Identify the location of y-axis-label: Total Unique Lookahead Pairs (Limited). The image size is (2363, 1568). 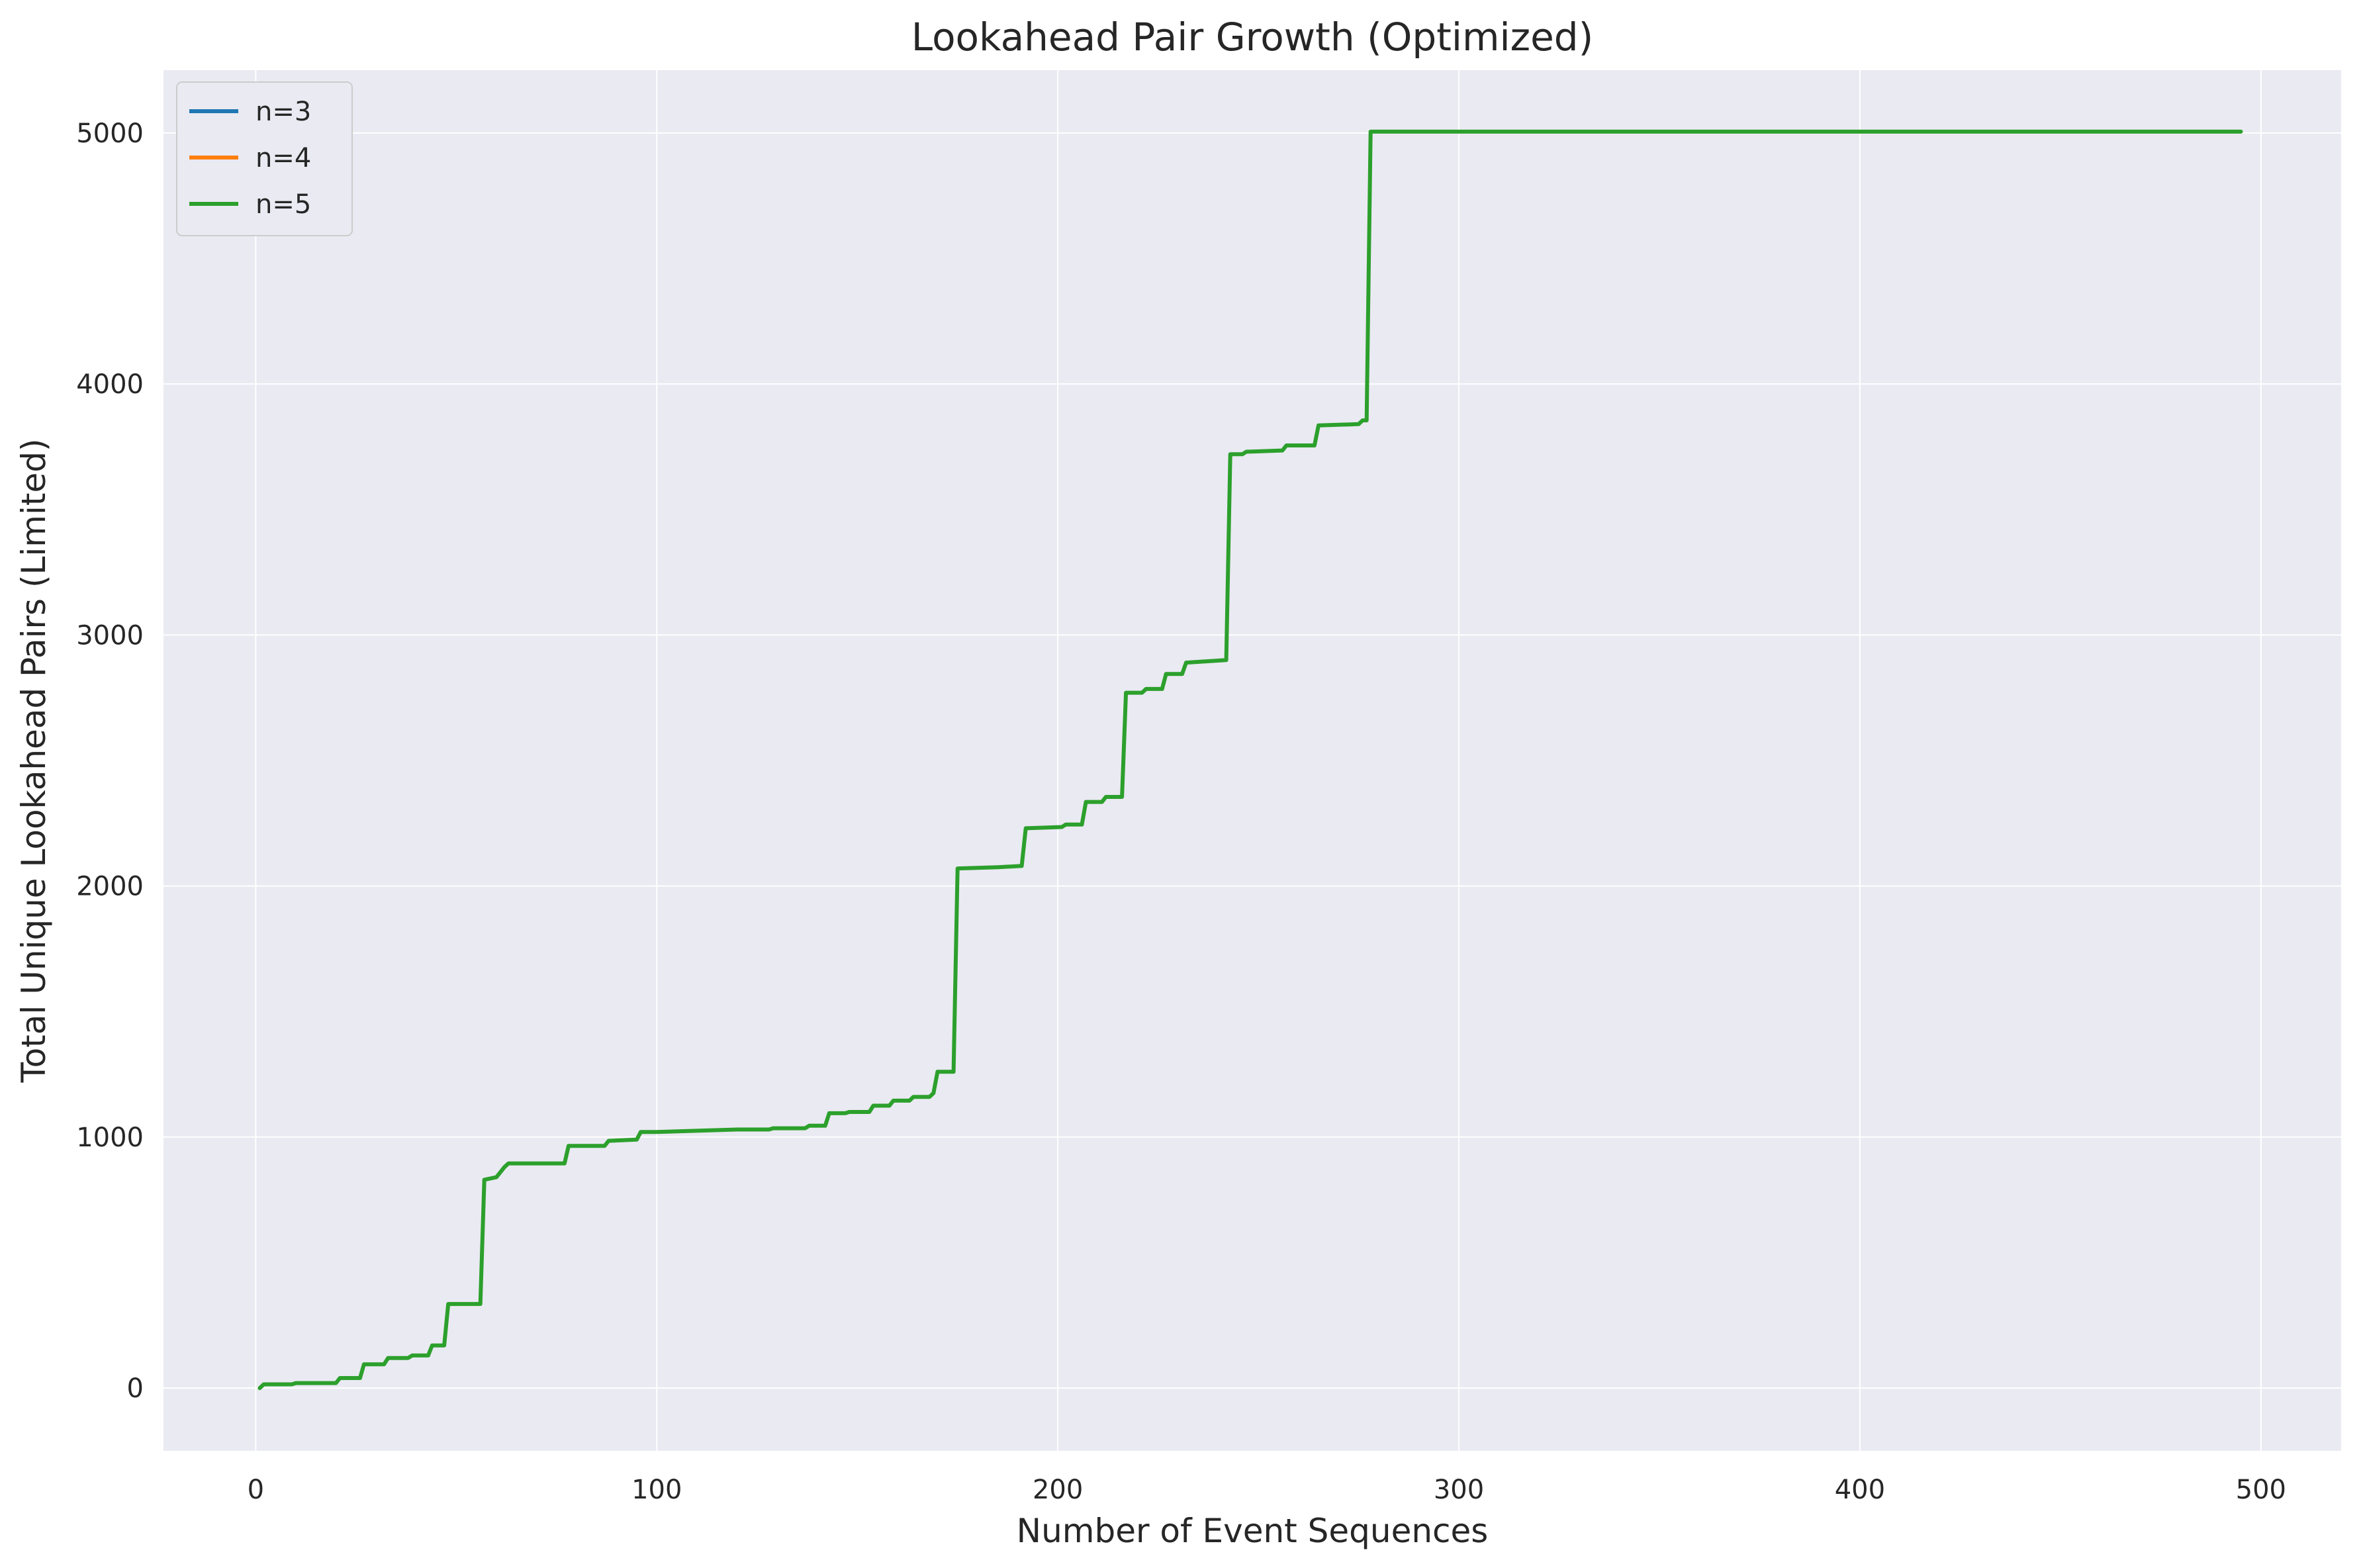
(34, 761).